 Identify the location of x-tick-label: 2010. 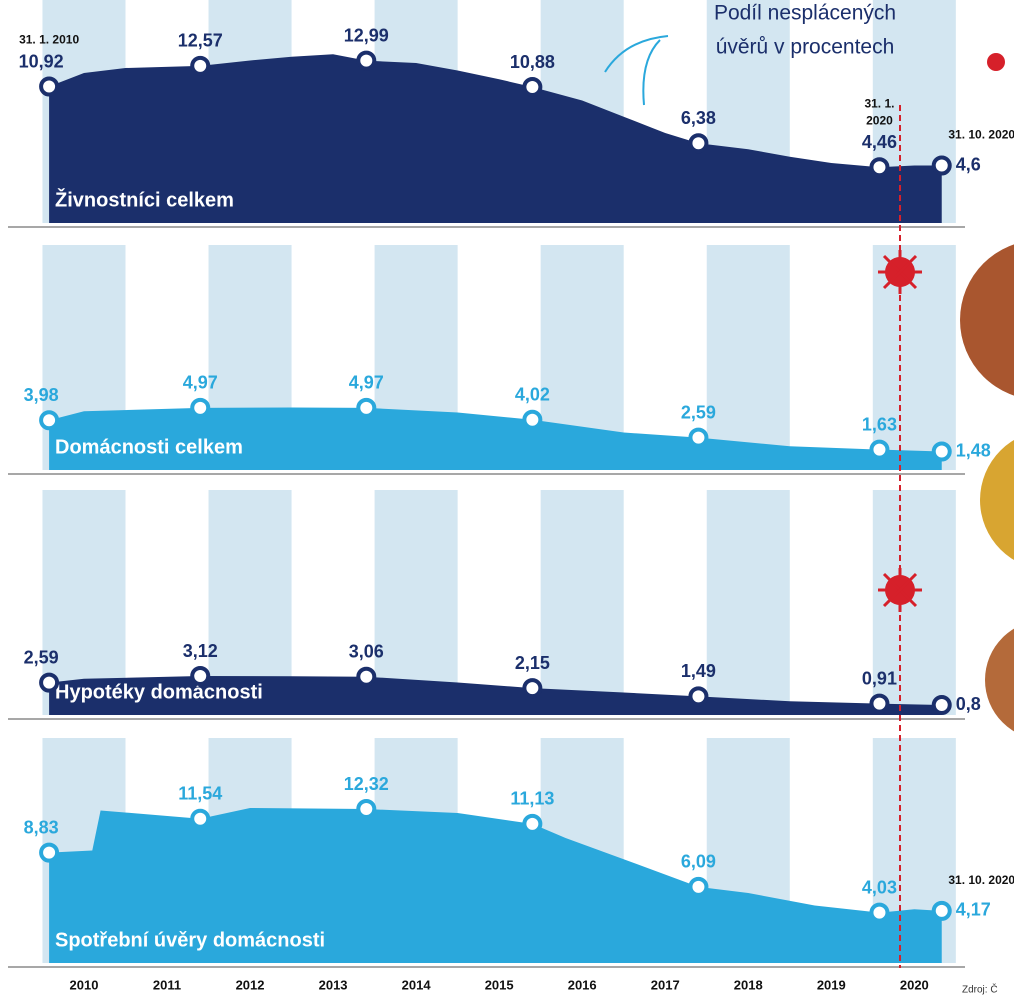
(84, 984).